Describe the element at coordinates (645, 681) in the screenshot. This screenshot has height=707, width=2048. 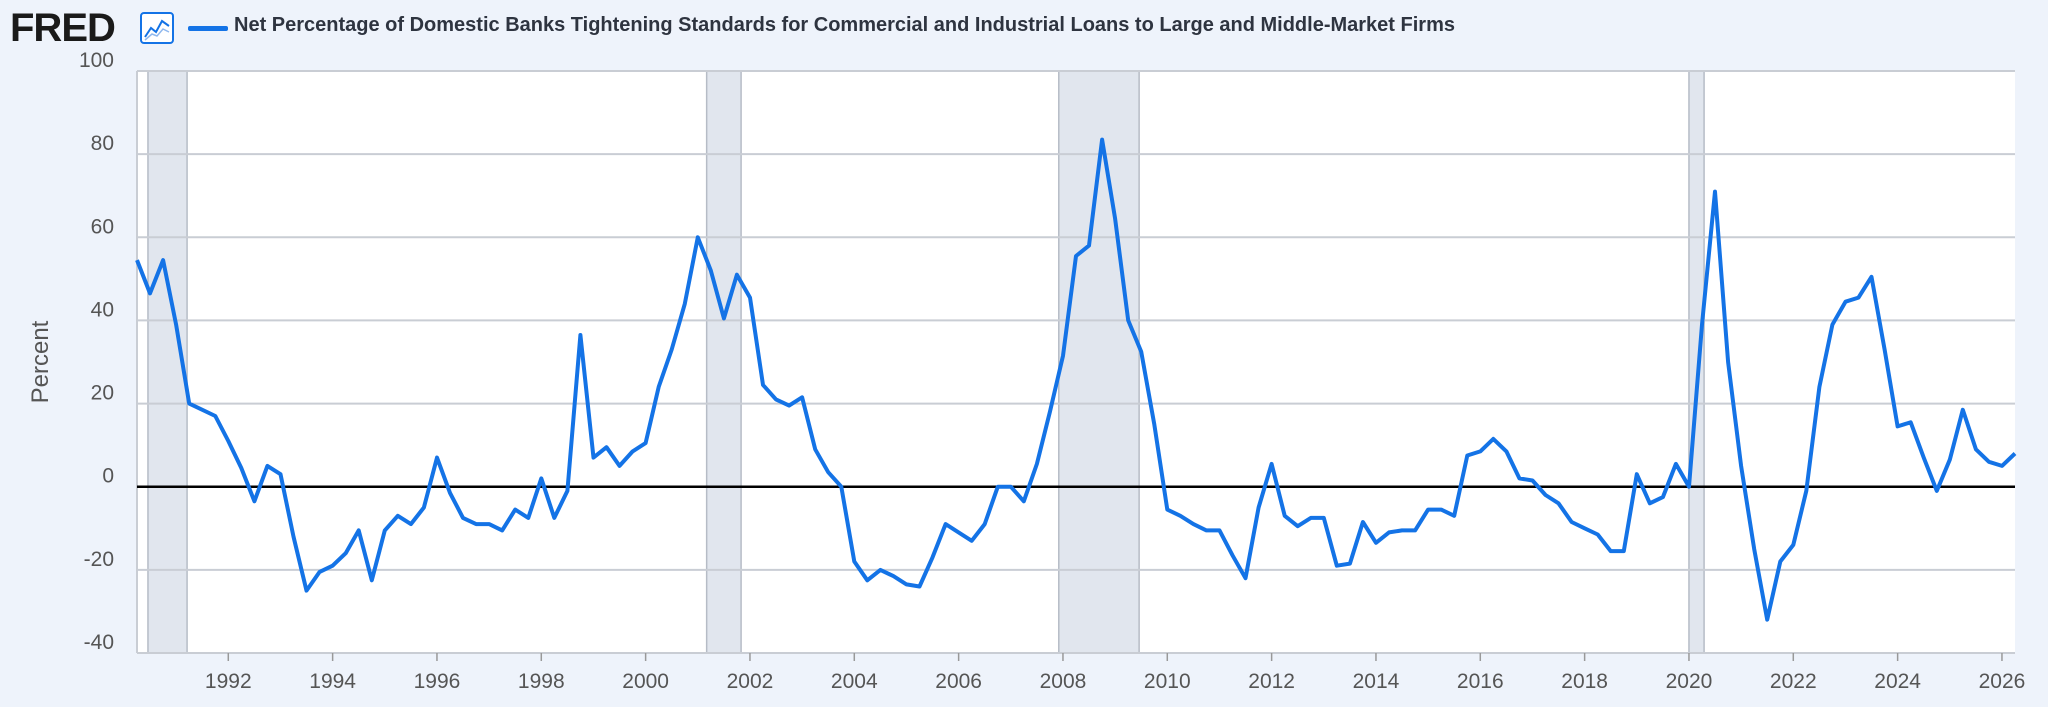
I see `x-tick-label: 2000` at that location.